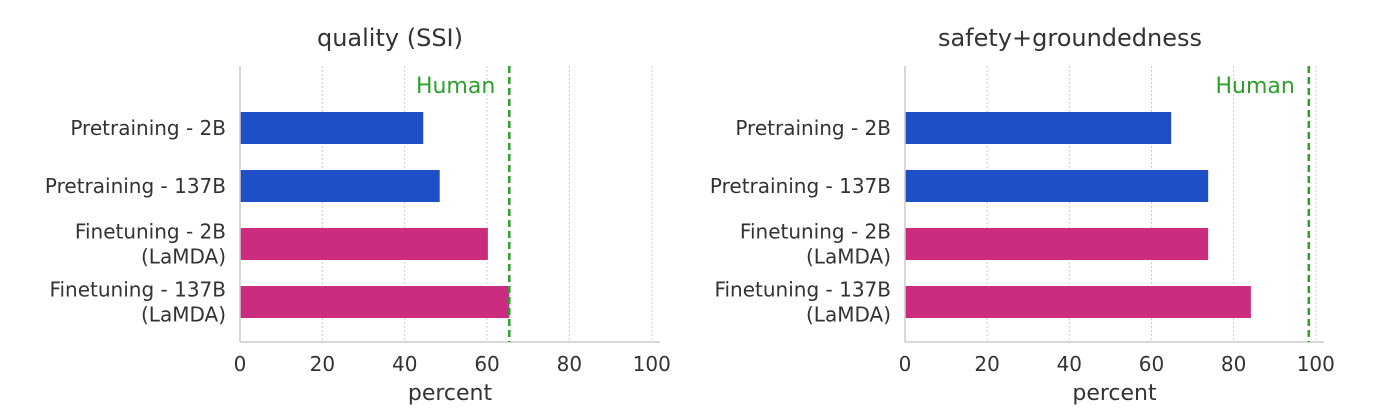  Describe the element at coordinates (390, 38) in the screenshot. I see `chart-title: quality (SSI)` at that location.